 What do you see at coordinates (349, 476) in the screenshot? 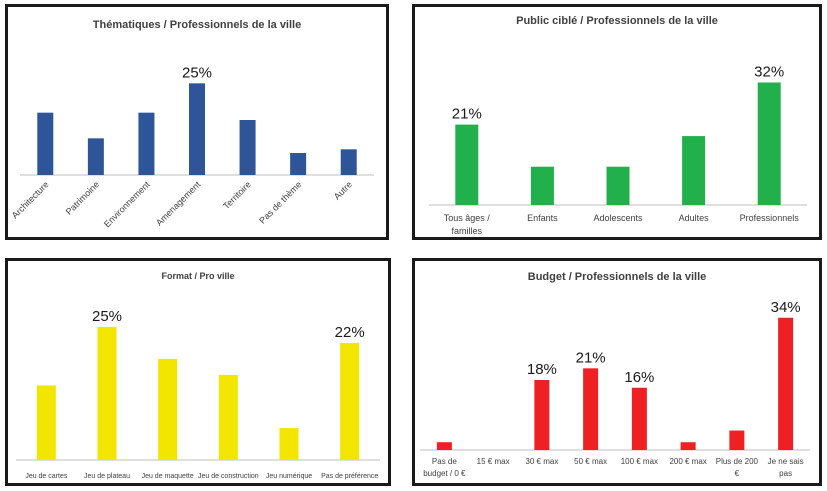
I see `x-tick-label: Pas de préférence` at bounding box center [349, 476].